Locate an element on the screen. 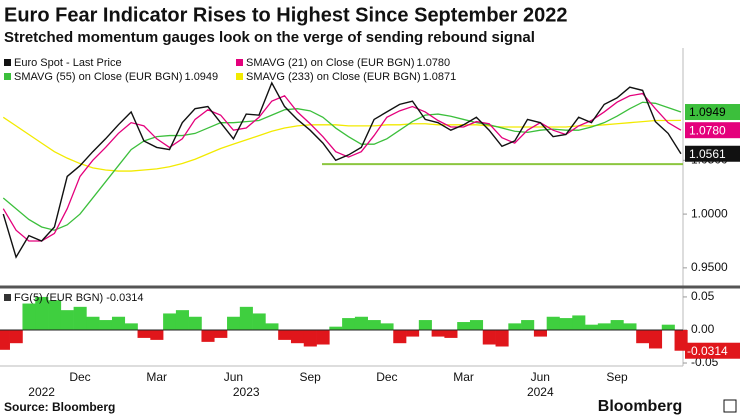 This screenshot has width=740, height=416. series-line is located at coordinates (341, 144).